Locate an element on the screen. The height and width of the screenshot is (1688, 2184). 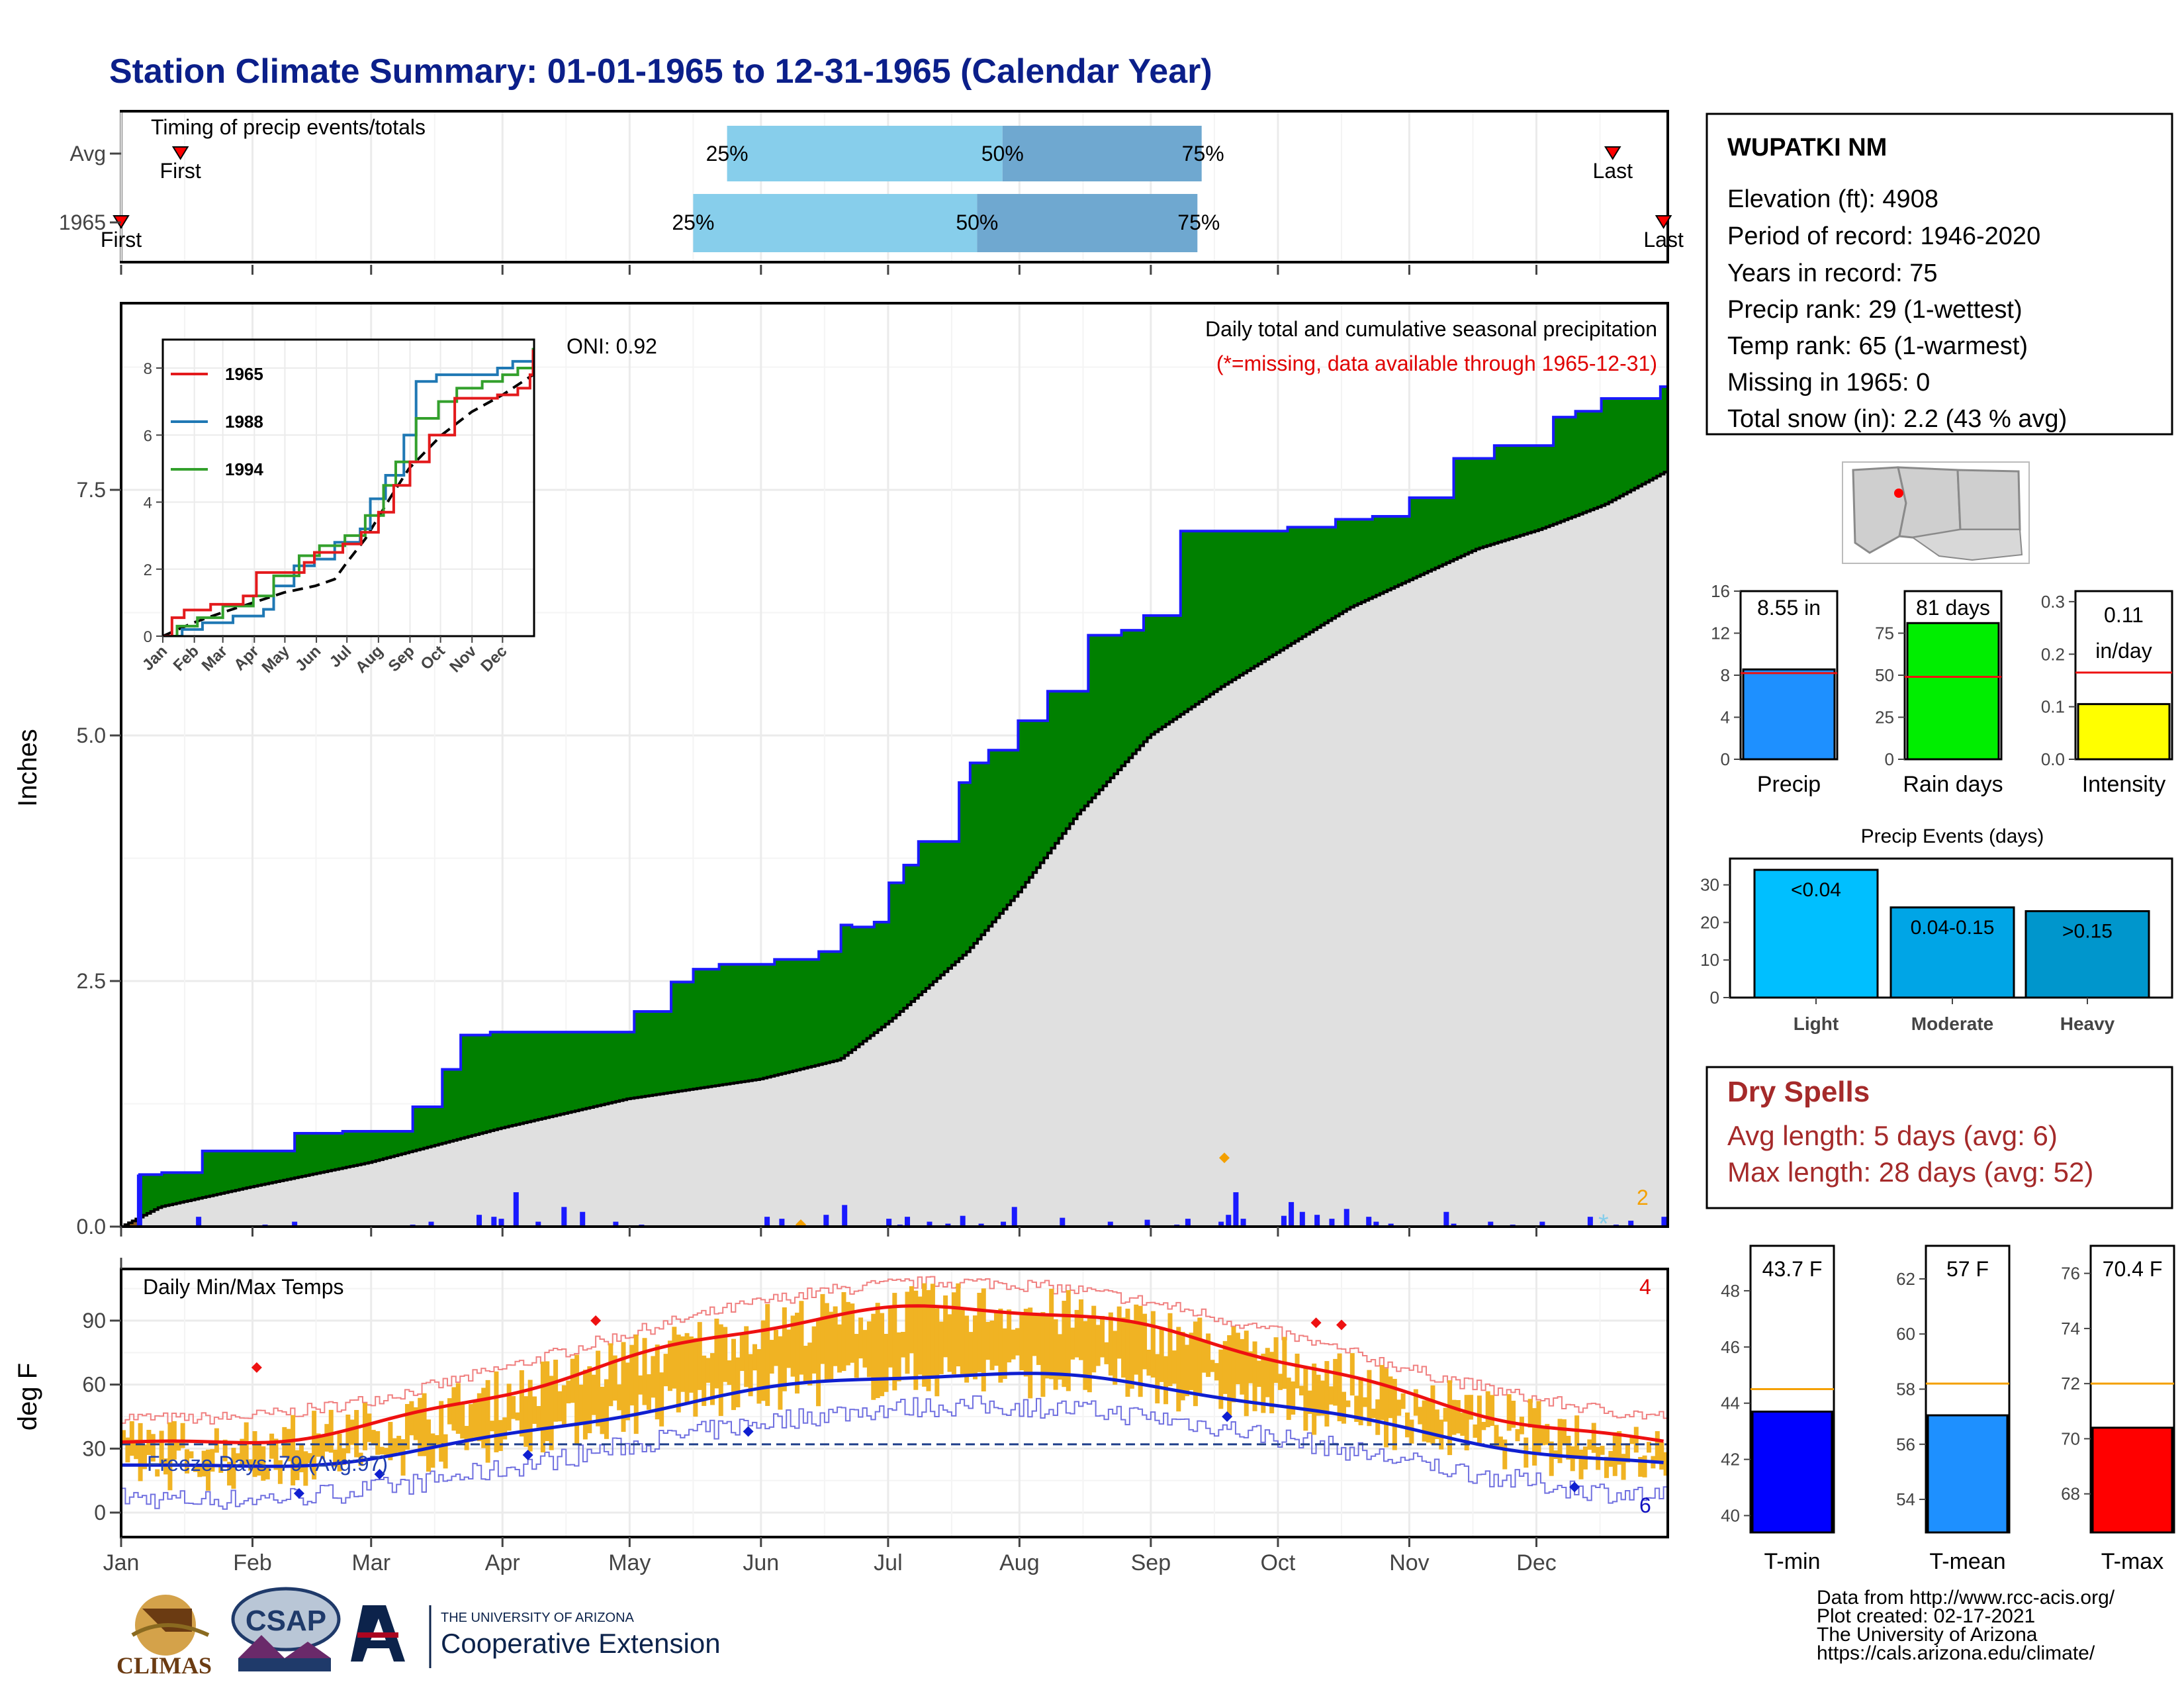
summary-value-label: 0.11 is located at coordinates (2124, 615).